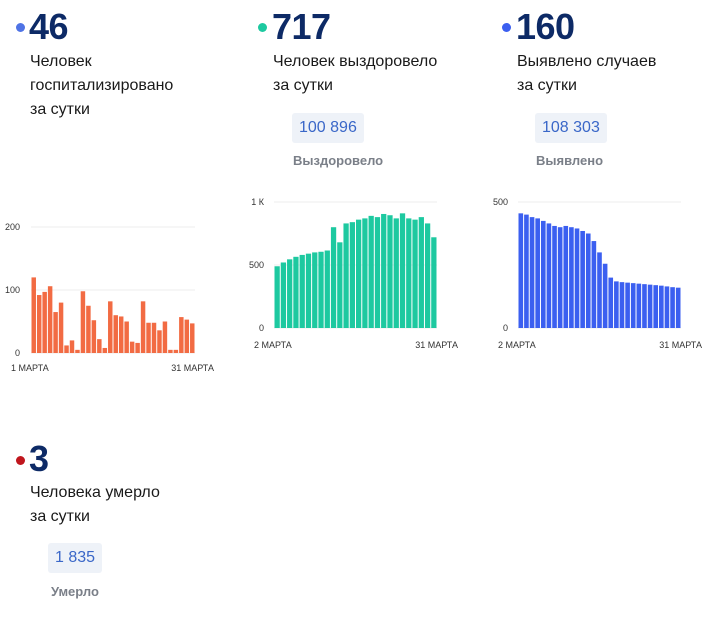 The height and width of the screenshot is (618, 714). I want to click on cases-dot, so click(506, 27).